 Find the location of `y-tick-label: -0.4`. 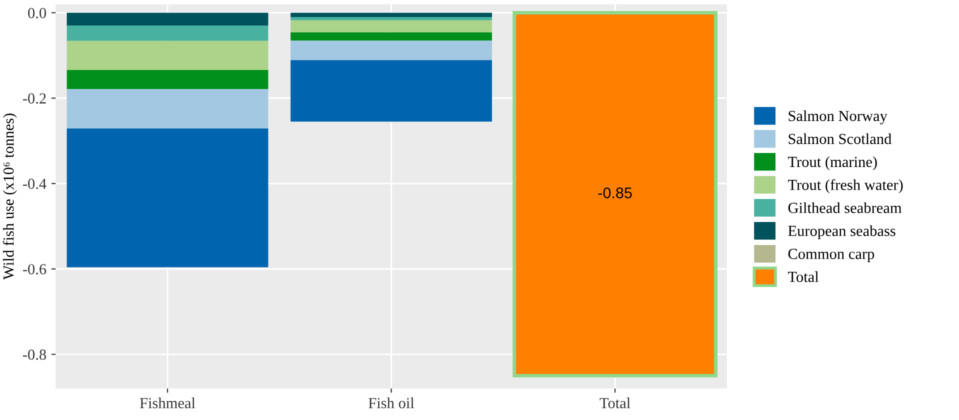

y-tick-label: -0.4 is located at coordinates (34, 184).